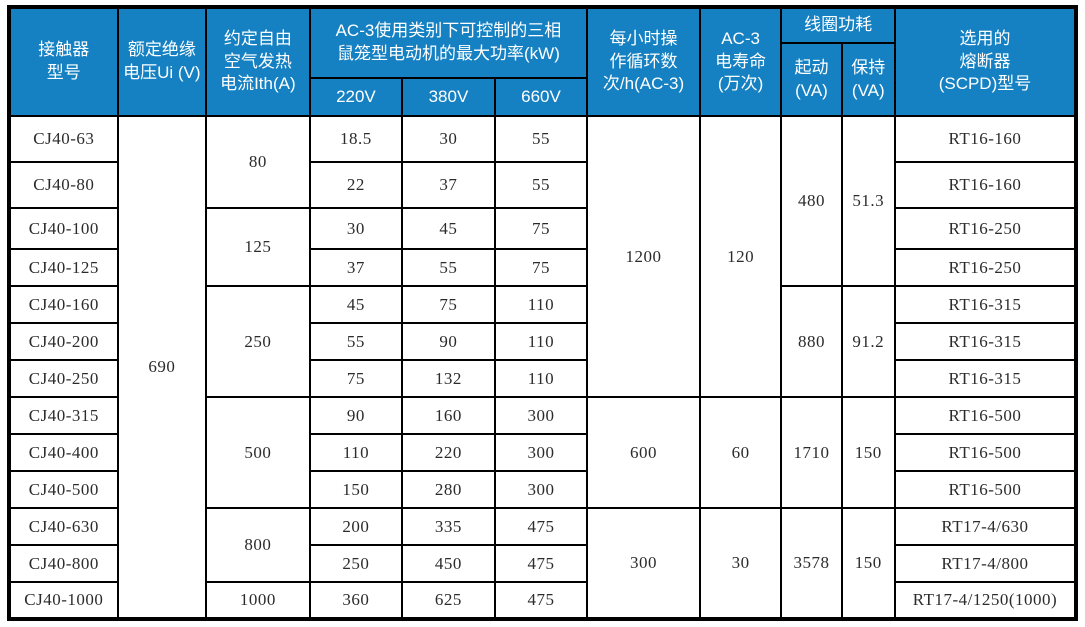 The image size is (1085, 627). What do you see at coordinates (985, 61) in the screenshot?
I see `header-fuse-scpd-model: 选用的 熔断器 (SCPD)型号` at bounding box center [985, 61].